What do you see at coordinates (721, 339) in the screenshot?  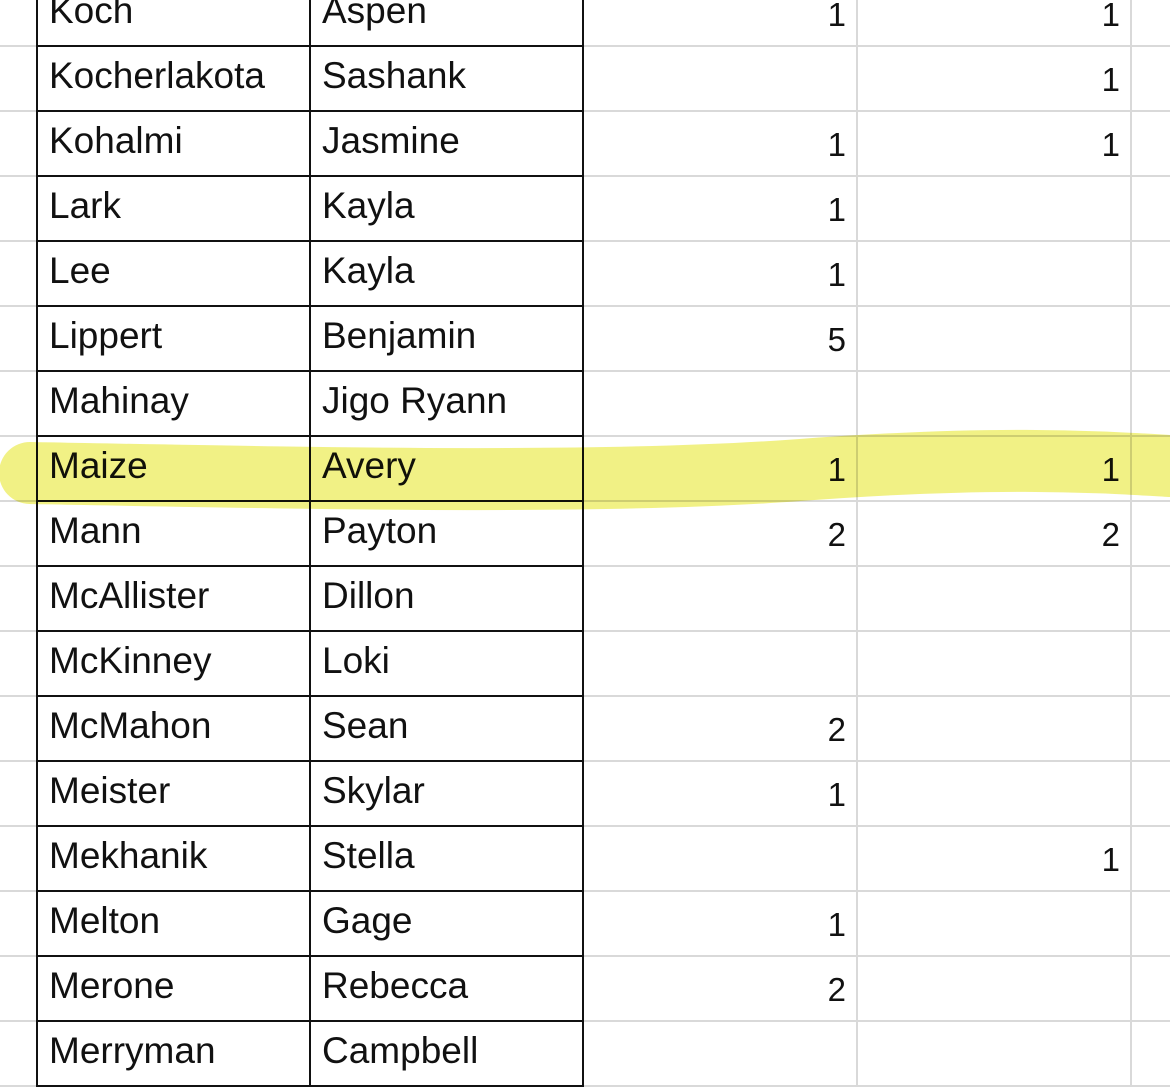 I see `count-cell-1: 5` at bounding box center [721, 339].